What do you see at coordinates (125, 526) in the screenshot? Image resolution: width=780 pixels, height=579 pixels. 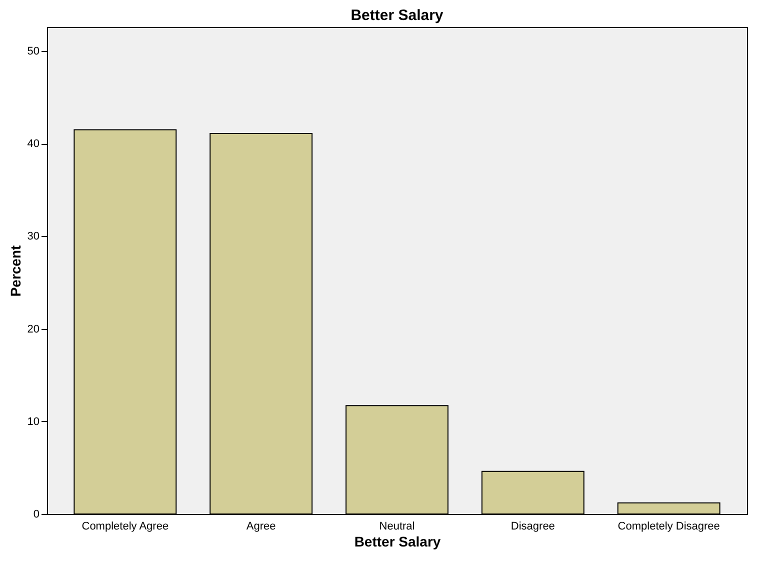 I see `x-tick-label: Completely Agree` at bounding box center [125, 526].